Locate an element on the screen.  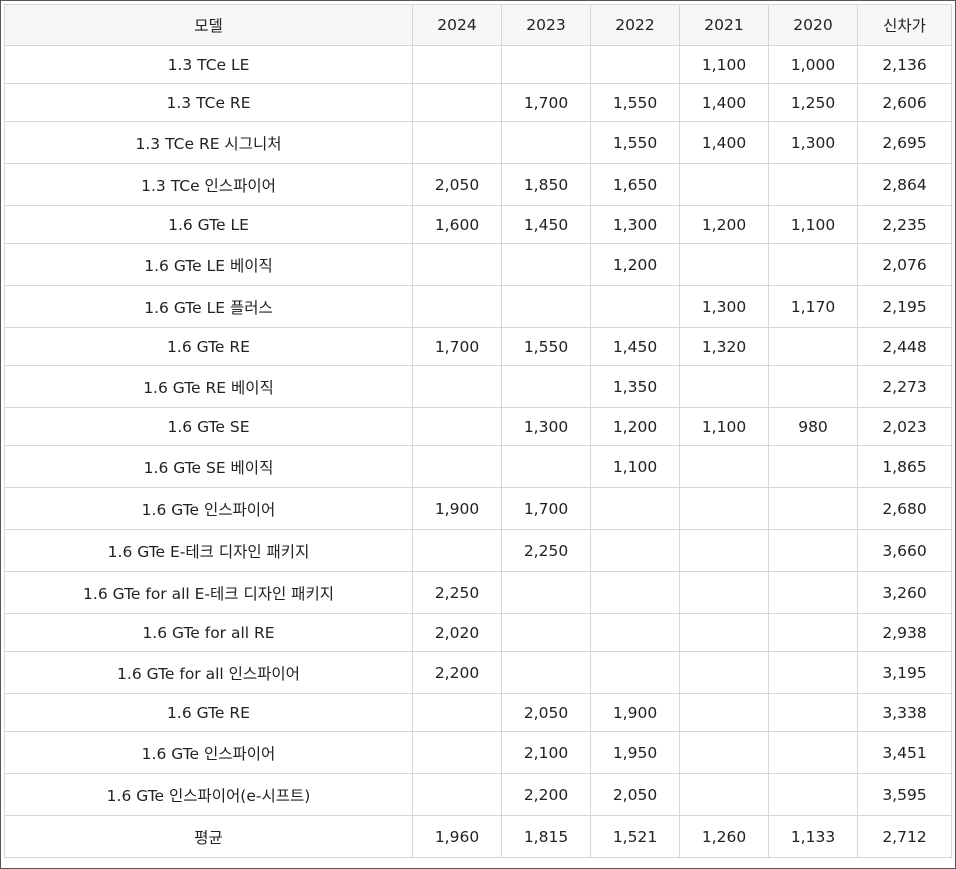
cell-model: 1.6 GTe 인스파이어 is located at coordinates (208, 752).